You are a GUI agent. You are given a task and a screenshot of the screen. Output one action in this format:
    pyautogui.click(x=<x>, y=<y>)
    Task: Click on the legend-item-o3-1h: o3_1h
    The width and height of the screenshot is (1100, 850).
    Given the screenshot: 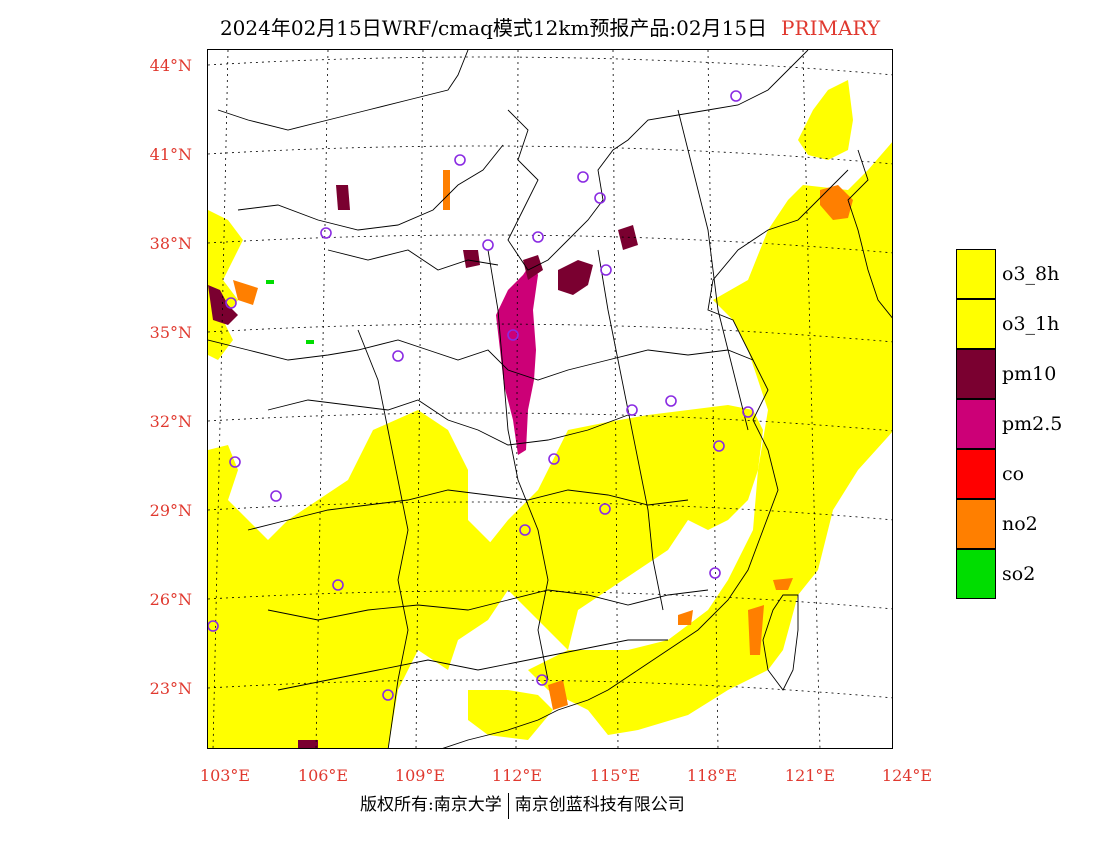 What is the action you would take?
    pyautogui.click(x=1026, y=324)
    